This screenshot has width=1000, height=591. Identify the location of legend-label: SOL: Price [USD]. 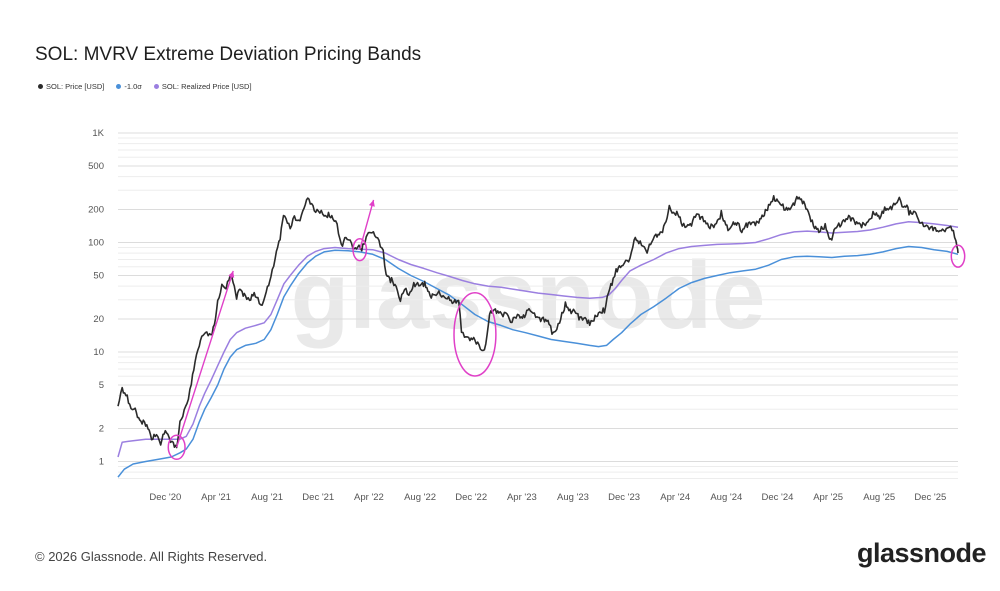
(75, 86).